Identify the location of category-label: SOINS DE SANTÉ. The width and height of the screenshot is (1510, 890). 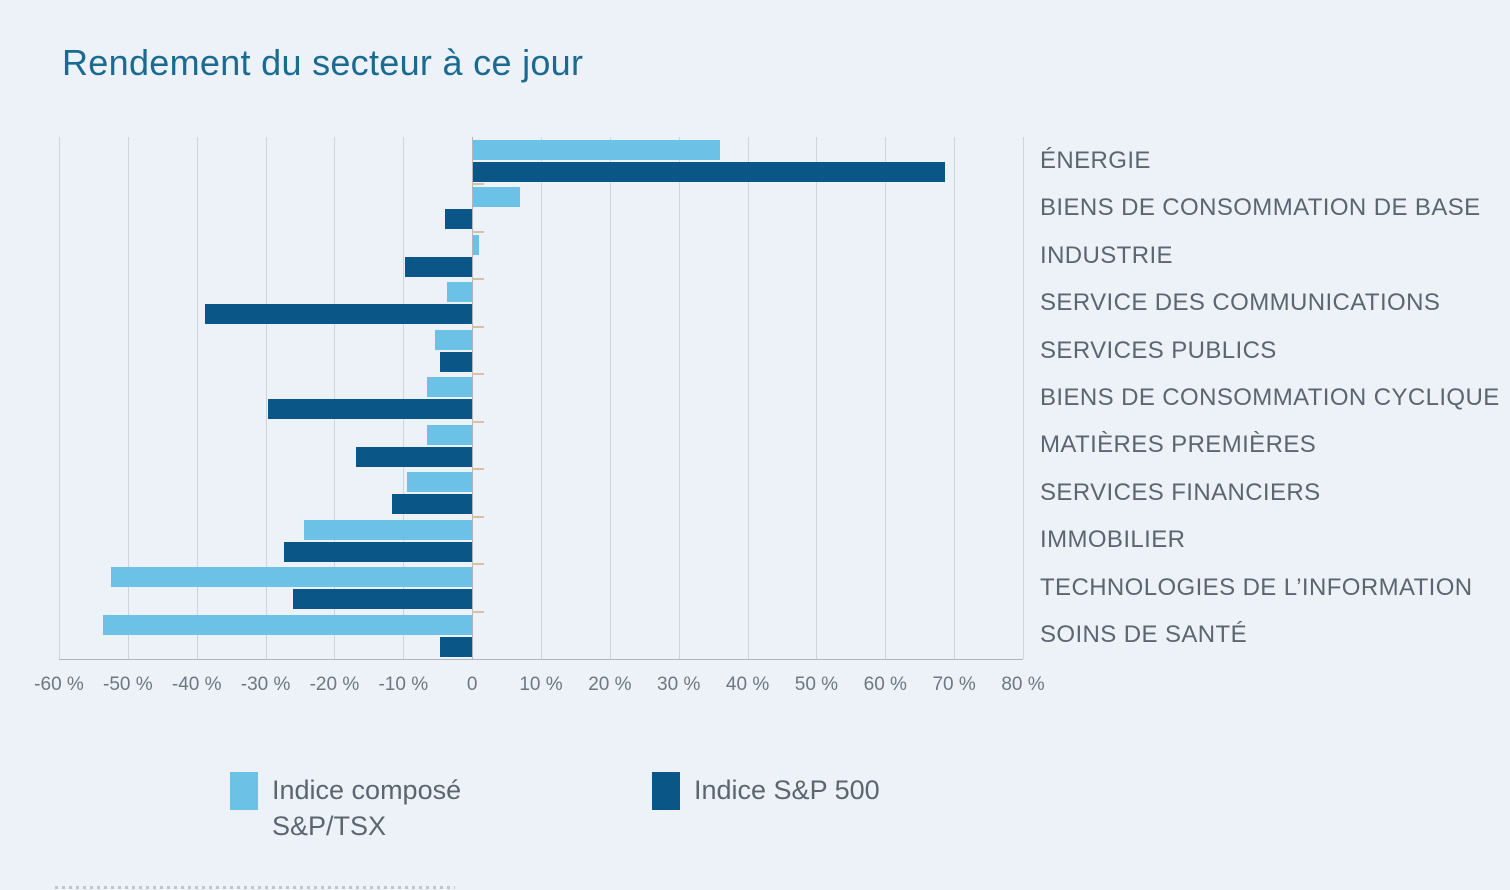
(1143, 635).